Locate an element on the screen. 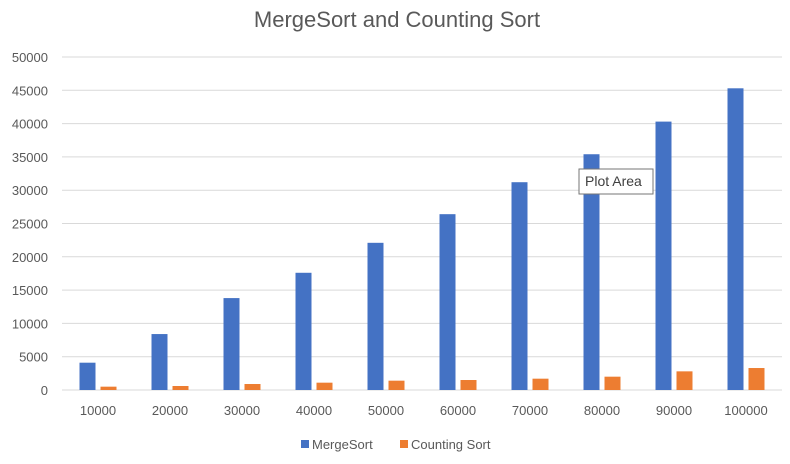 The image size is (790, 464). x-tick-label: 10000 is located at coordinates (98, 410).